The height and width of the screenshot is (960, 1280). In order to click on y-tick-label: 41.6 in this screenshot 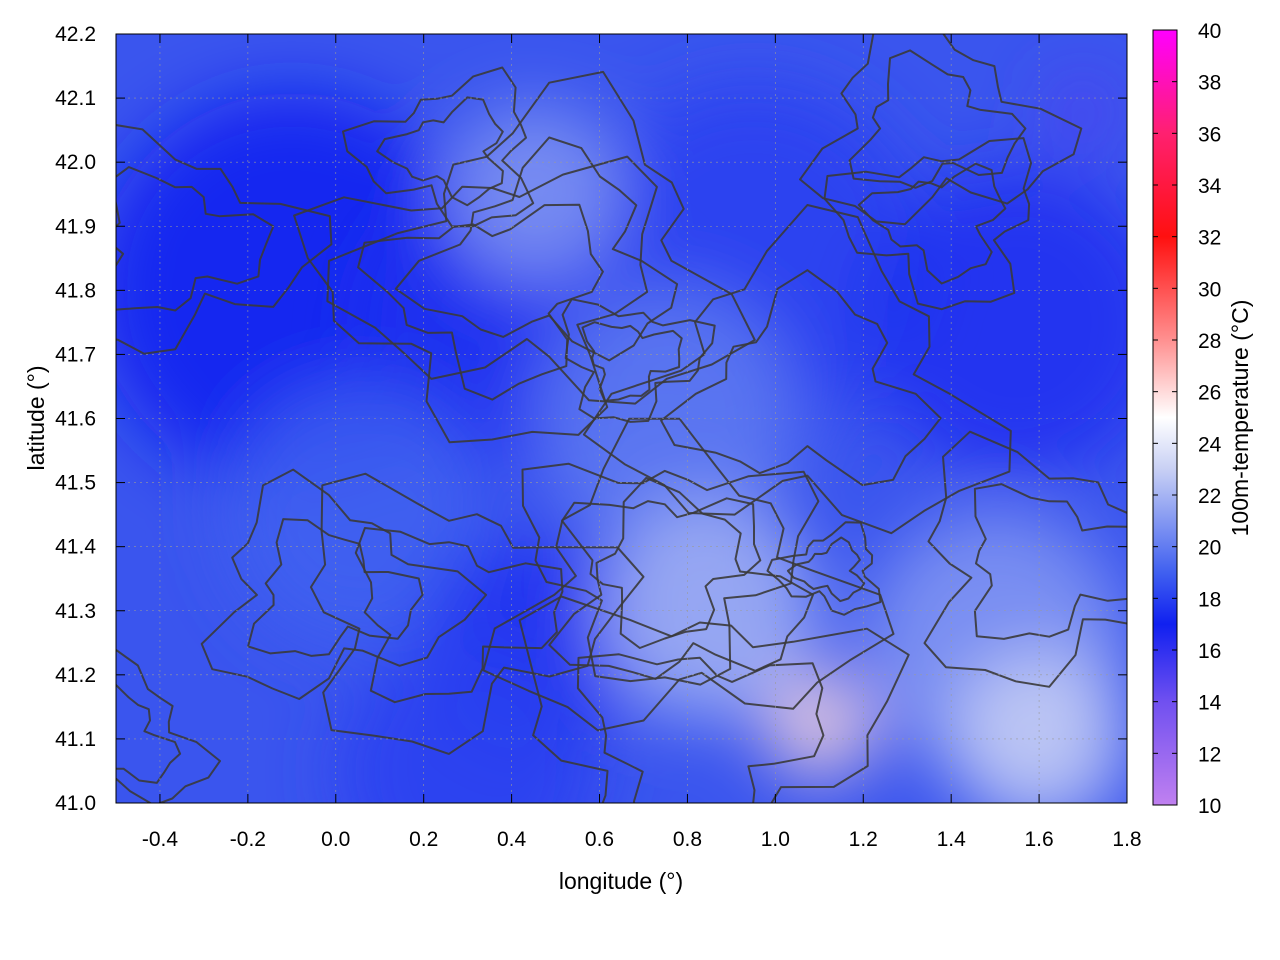, I will do `click(75, 419)`.